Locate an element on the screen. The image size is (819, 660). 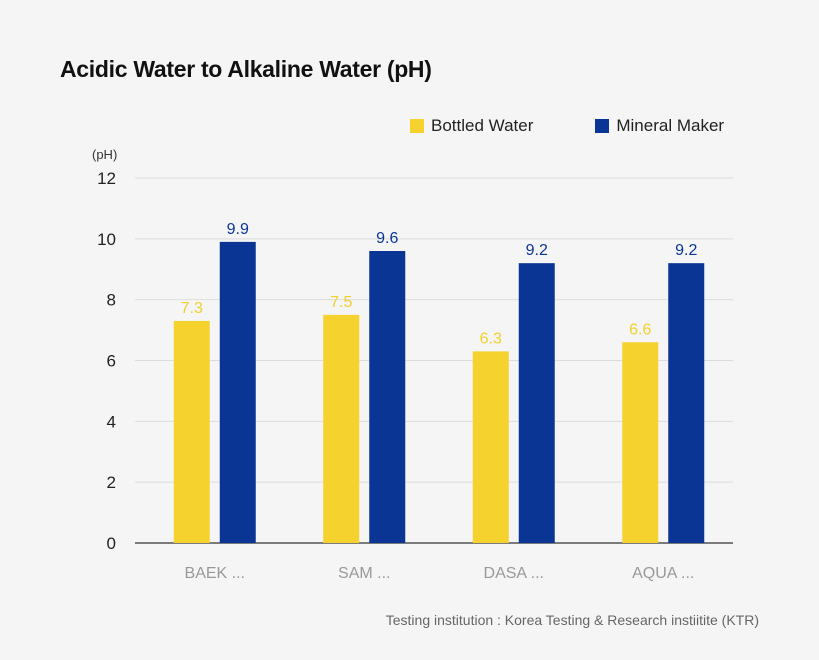
y-tick-label: 12 is located at coordinates (106, 178).